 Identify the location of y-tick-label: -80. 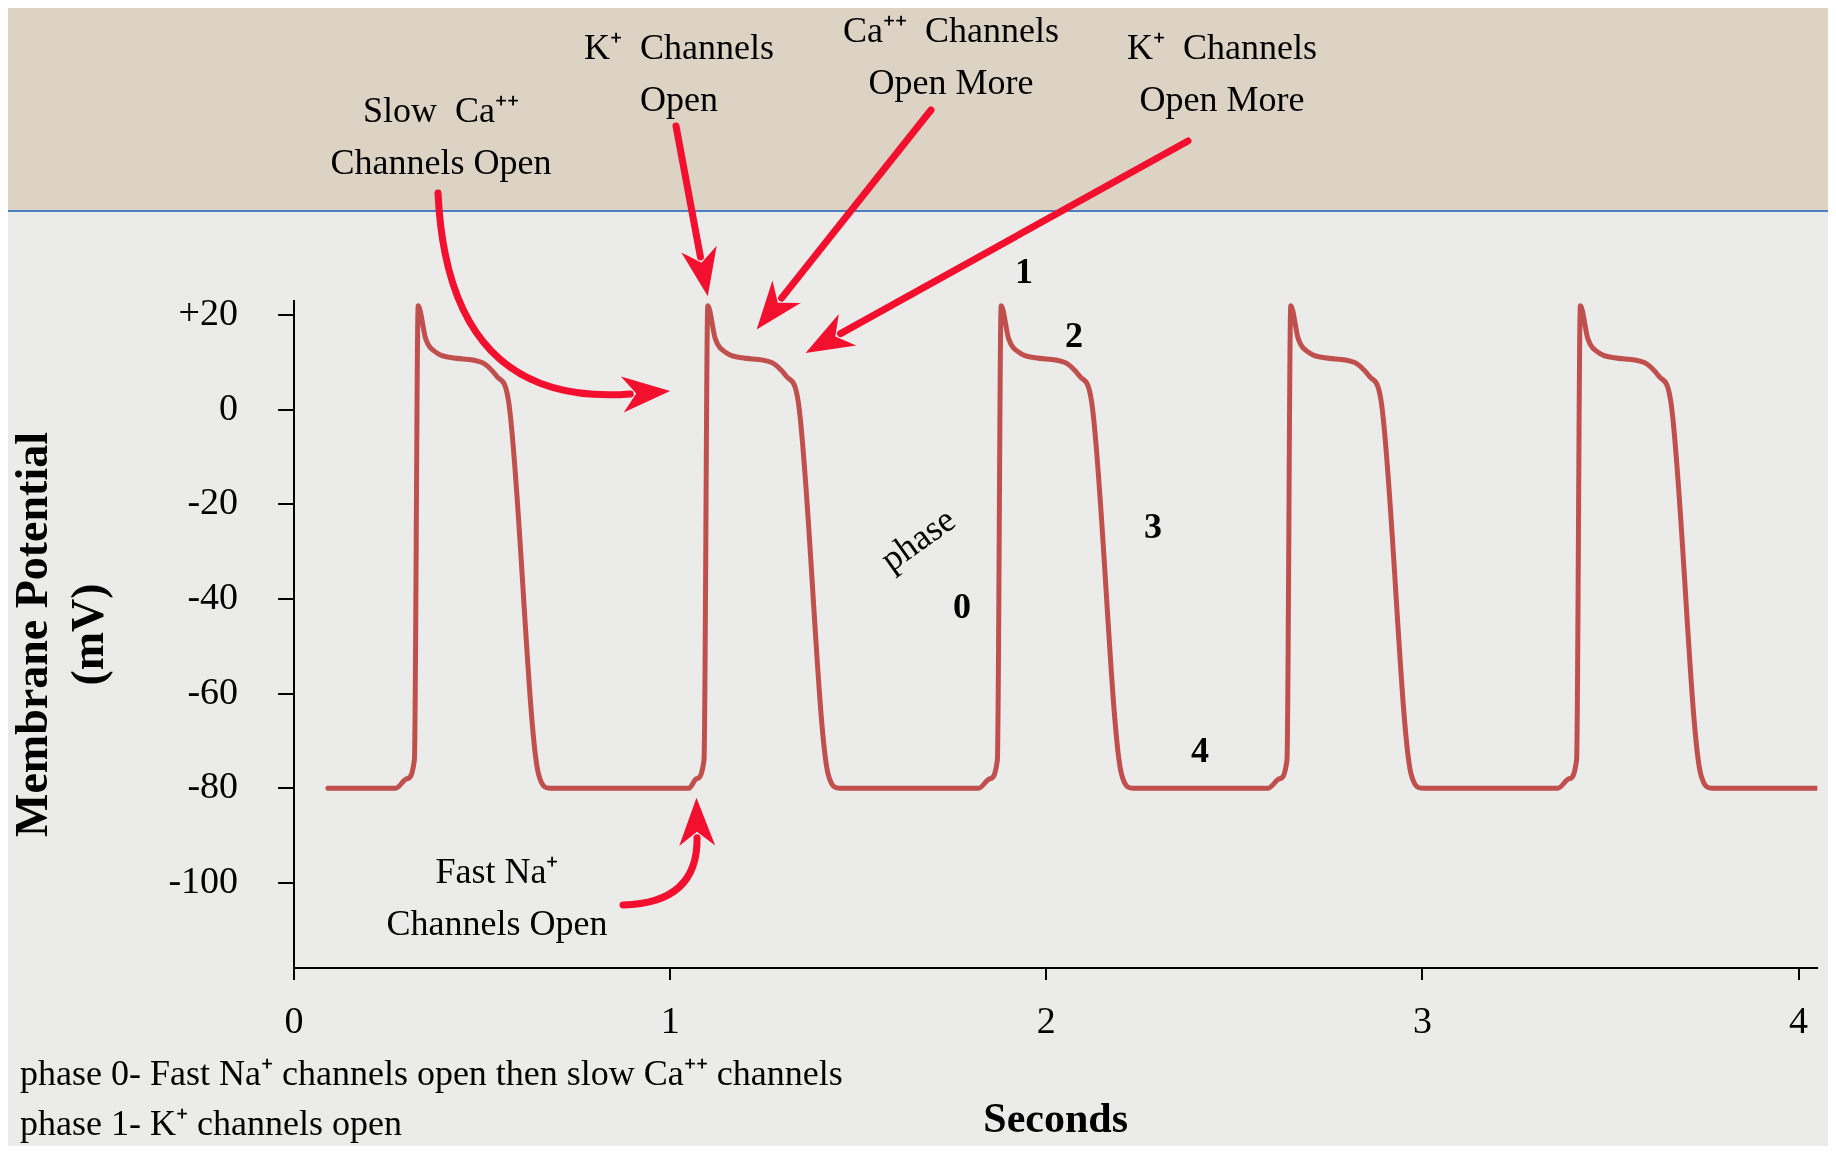
(213, 785).